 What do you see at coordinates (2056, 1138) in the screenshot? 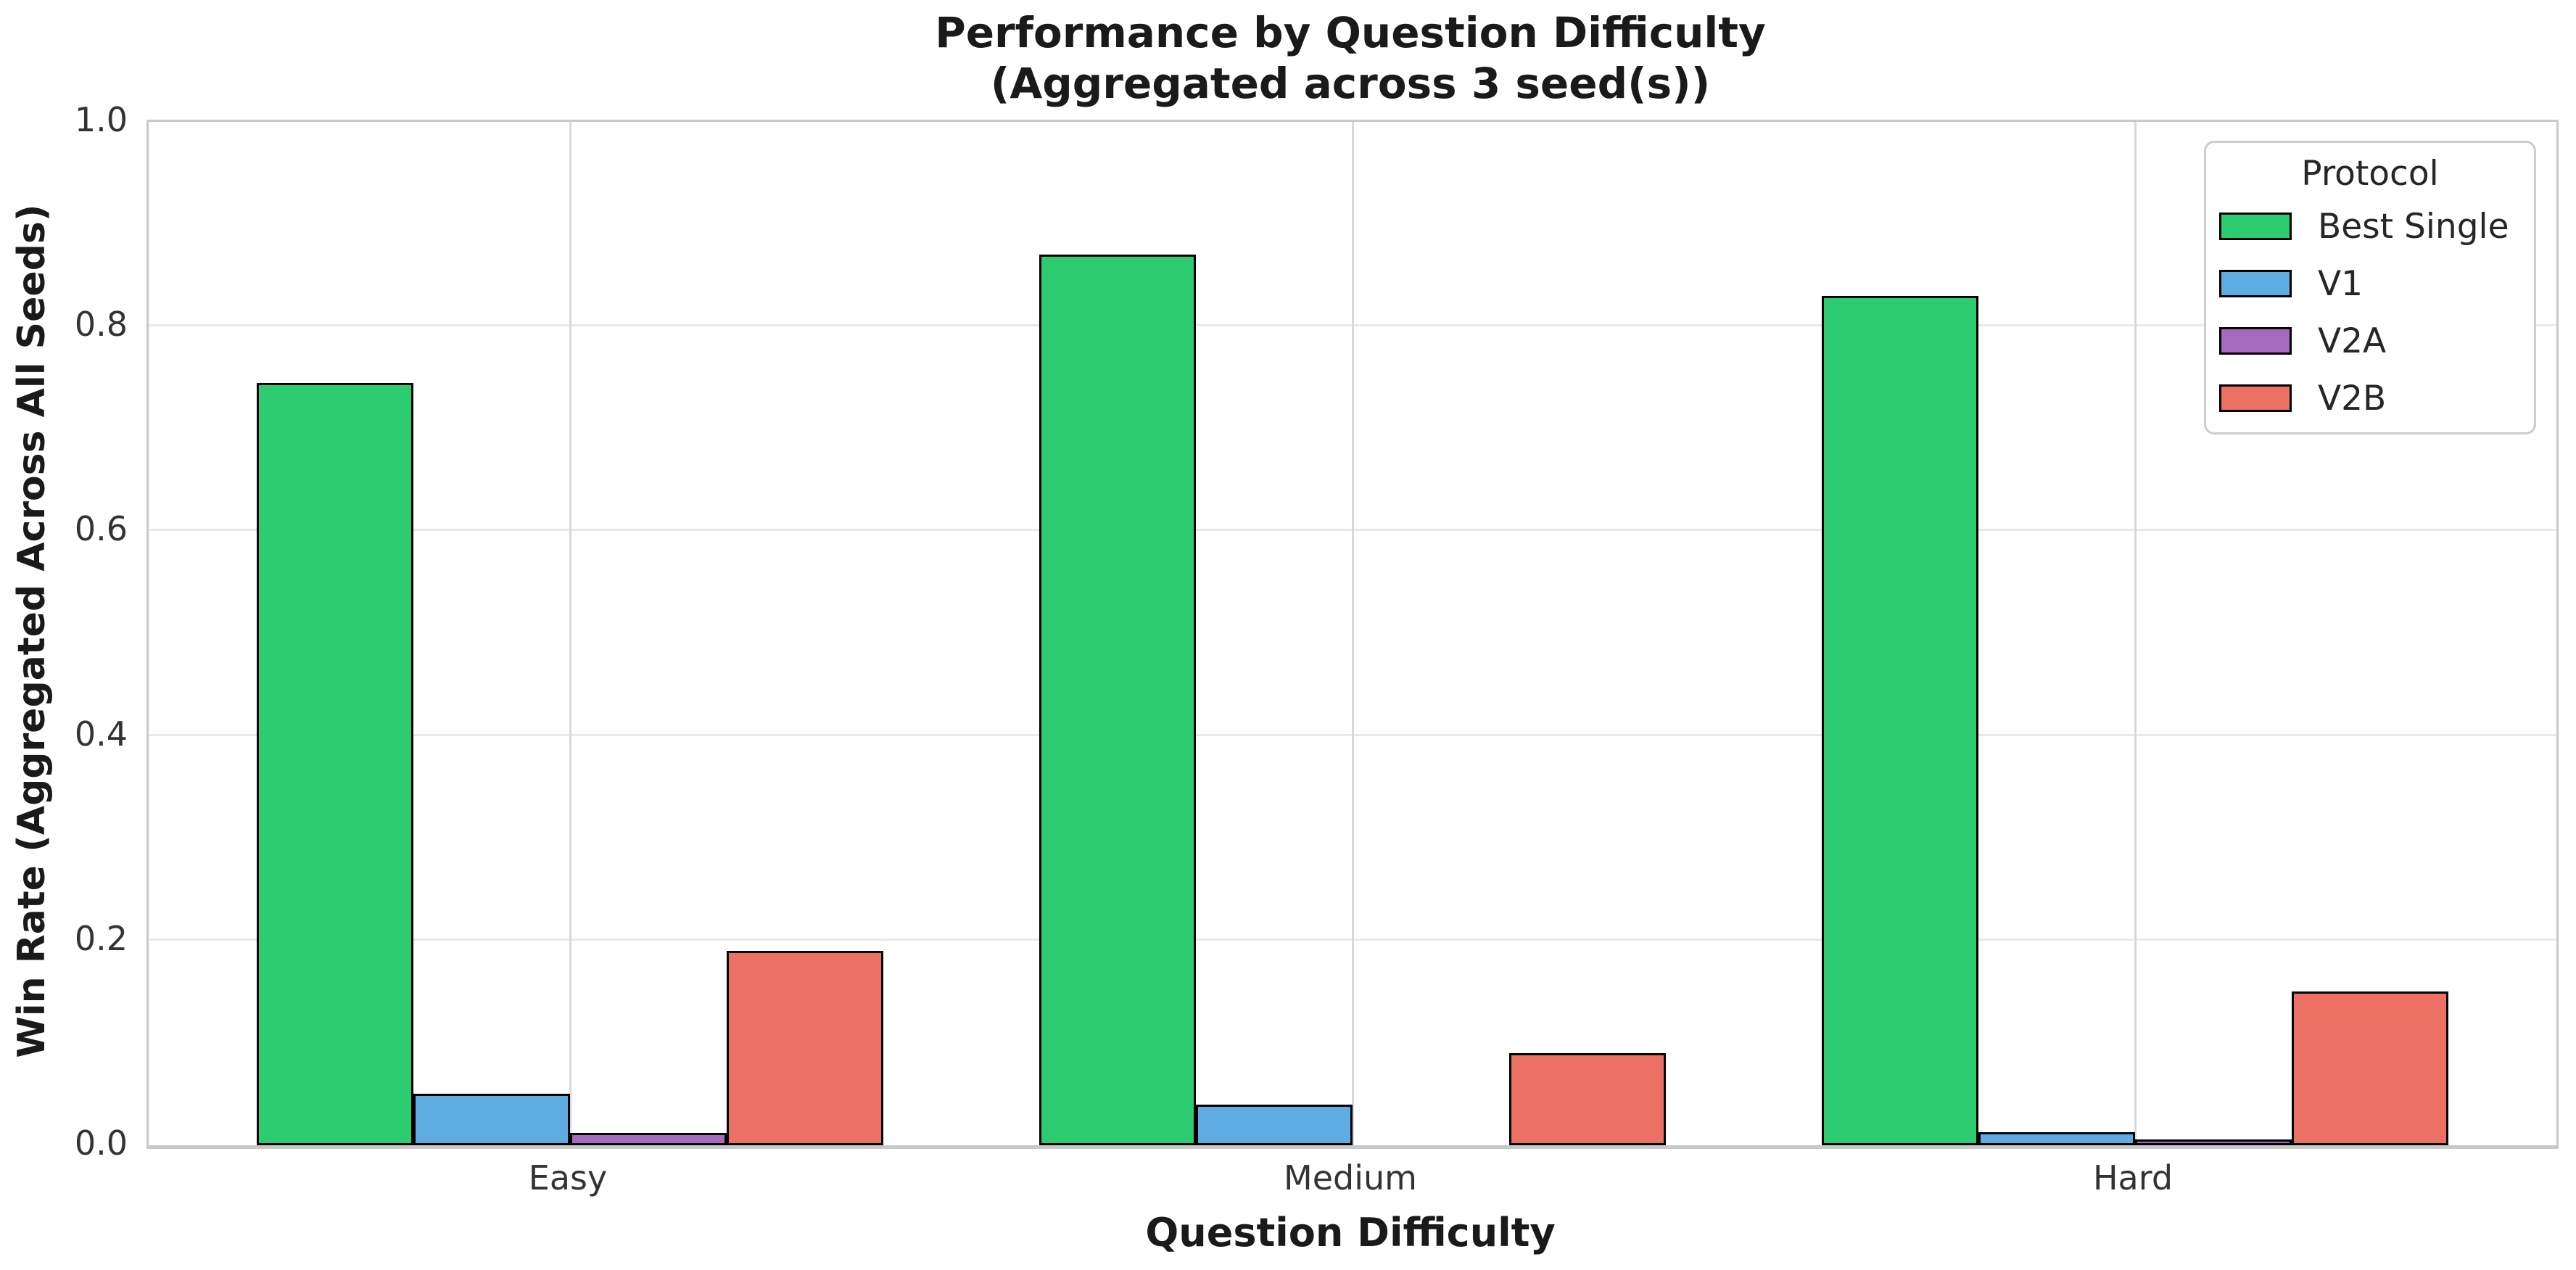
I see `bar-v1-hard` at bounding box center [2056, 1138].